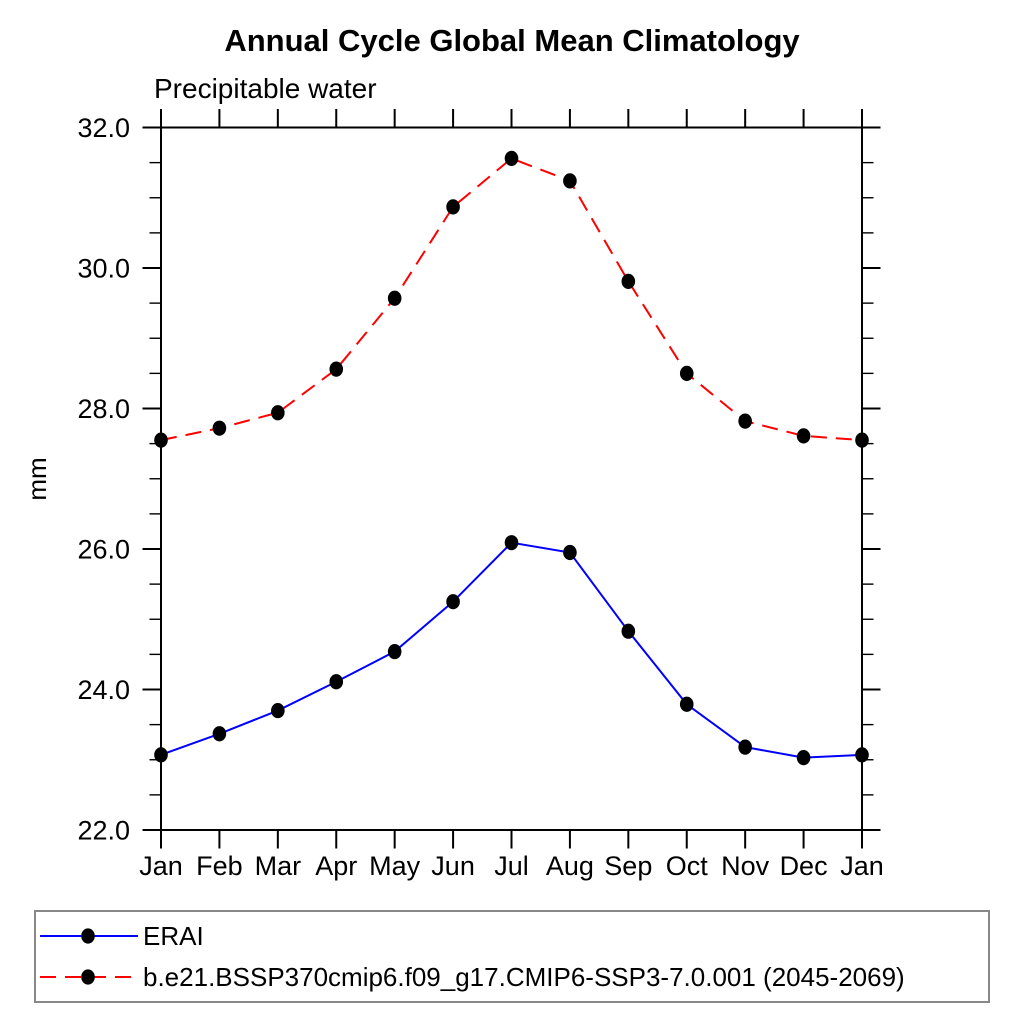  I want to click on x-tick-label: Apr, so click(336, 866).